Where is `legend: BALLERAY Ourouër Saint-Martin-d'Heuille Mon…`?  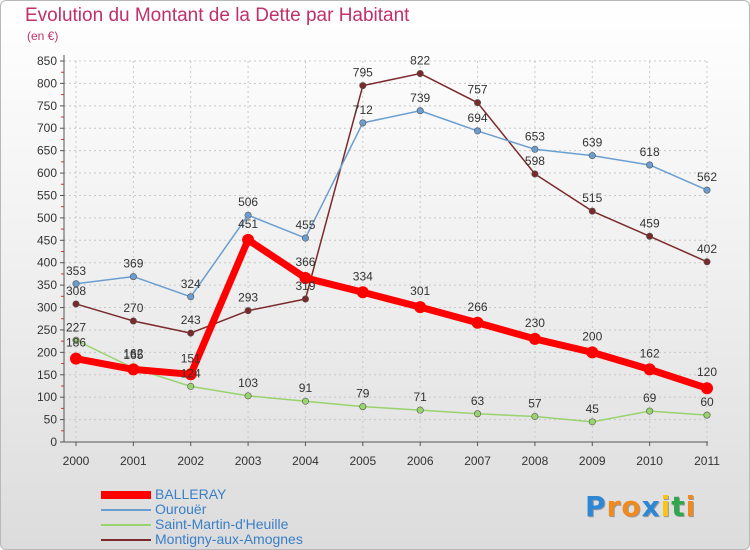 legend: BALLERAY Ourouër Saint-Martin-d'Heuille Mon… is located at coordinates (261, 516).